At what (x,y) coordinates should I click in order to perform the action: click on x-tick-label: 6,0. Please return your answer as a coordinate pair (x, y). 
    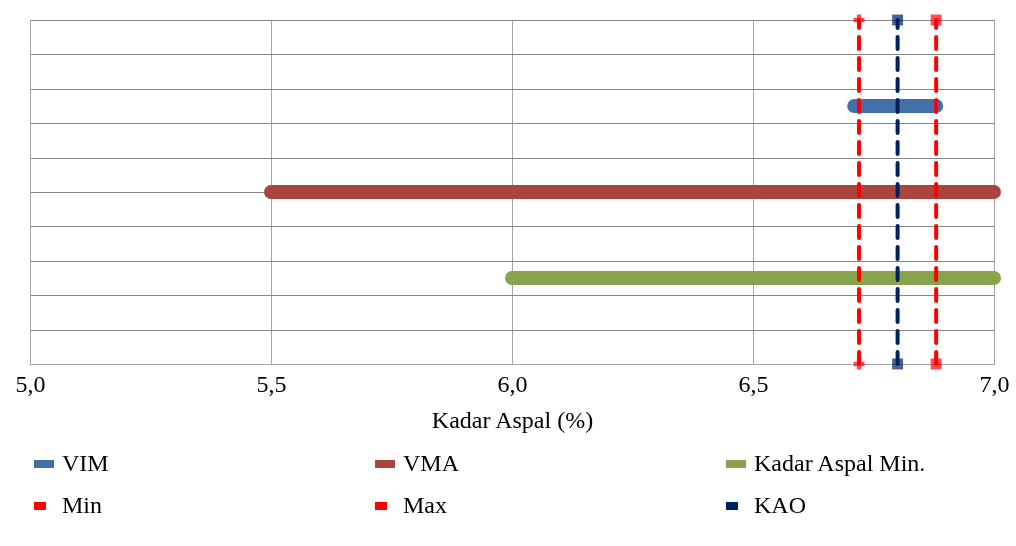
    Looking at the image, I should click on (512, 383).